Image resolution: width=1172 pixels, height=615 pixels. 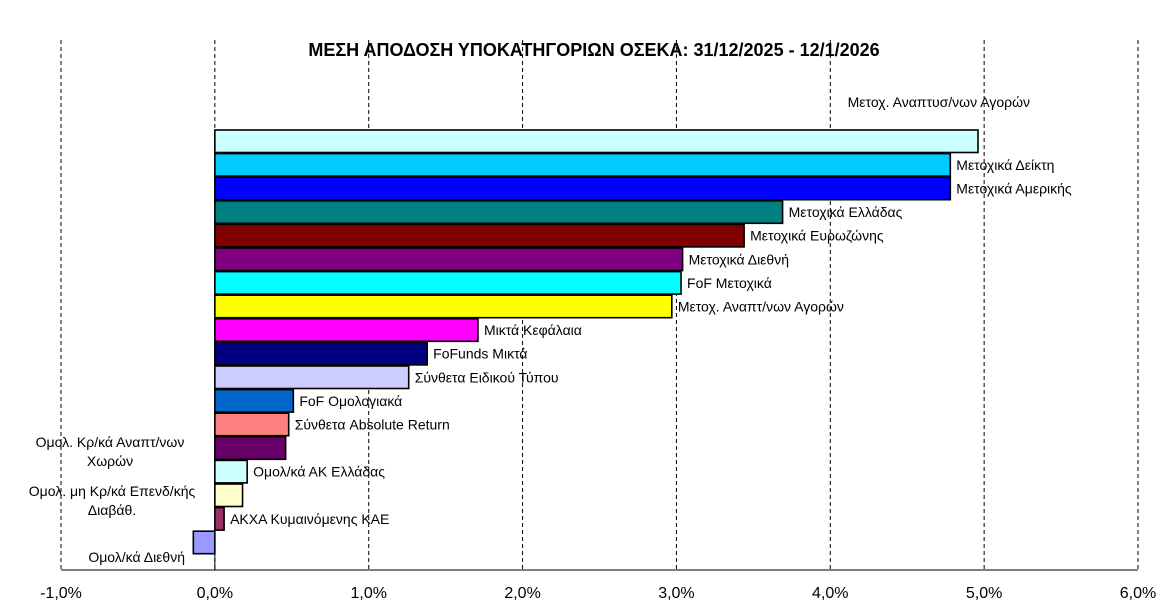 What do you see at coordinates (319, 472) in the screenshot?
I see `bar-label: Ομολ/κά ΑΚ Ελλάδας` at bounding box center [319, 472].